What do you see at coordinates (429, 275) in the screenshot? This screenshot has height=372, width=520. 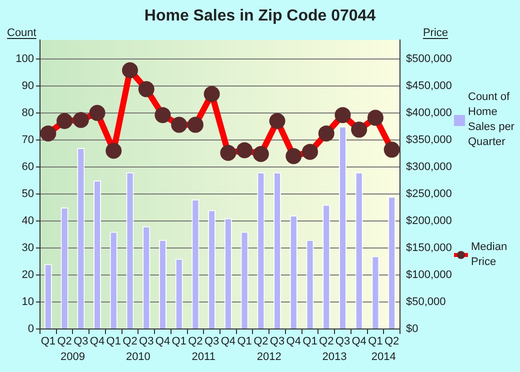 I see `y2-tick-label: $100,000` at bounding box center [429, 275].